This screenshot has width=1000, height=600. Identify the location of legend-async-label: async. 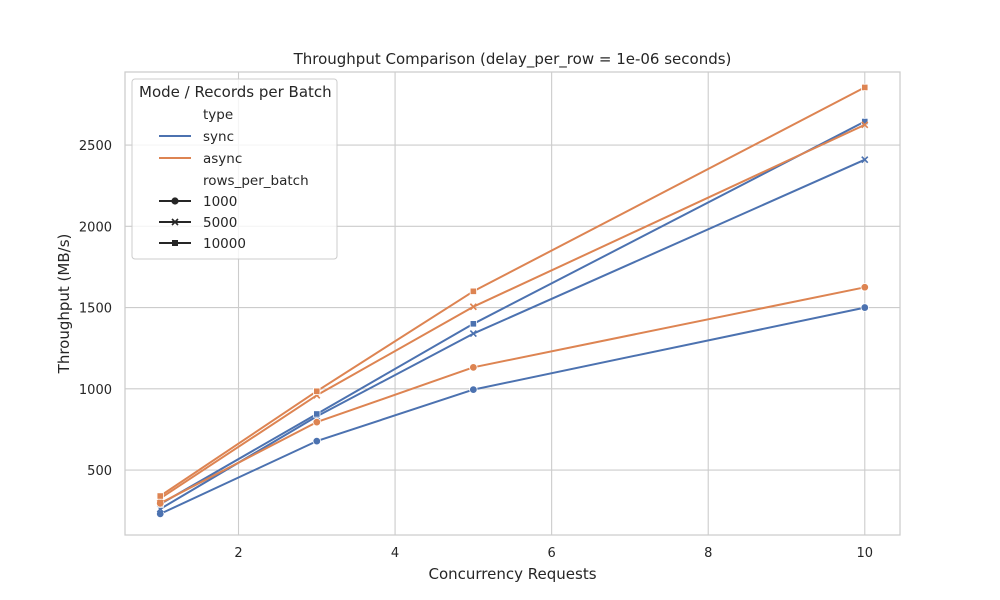
(222, 159).